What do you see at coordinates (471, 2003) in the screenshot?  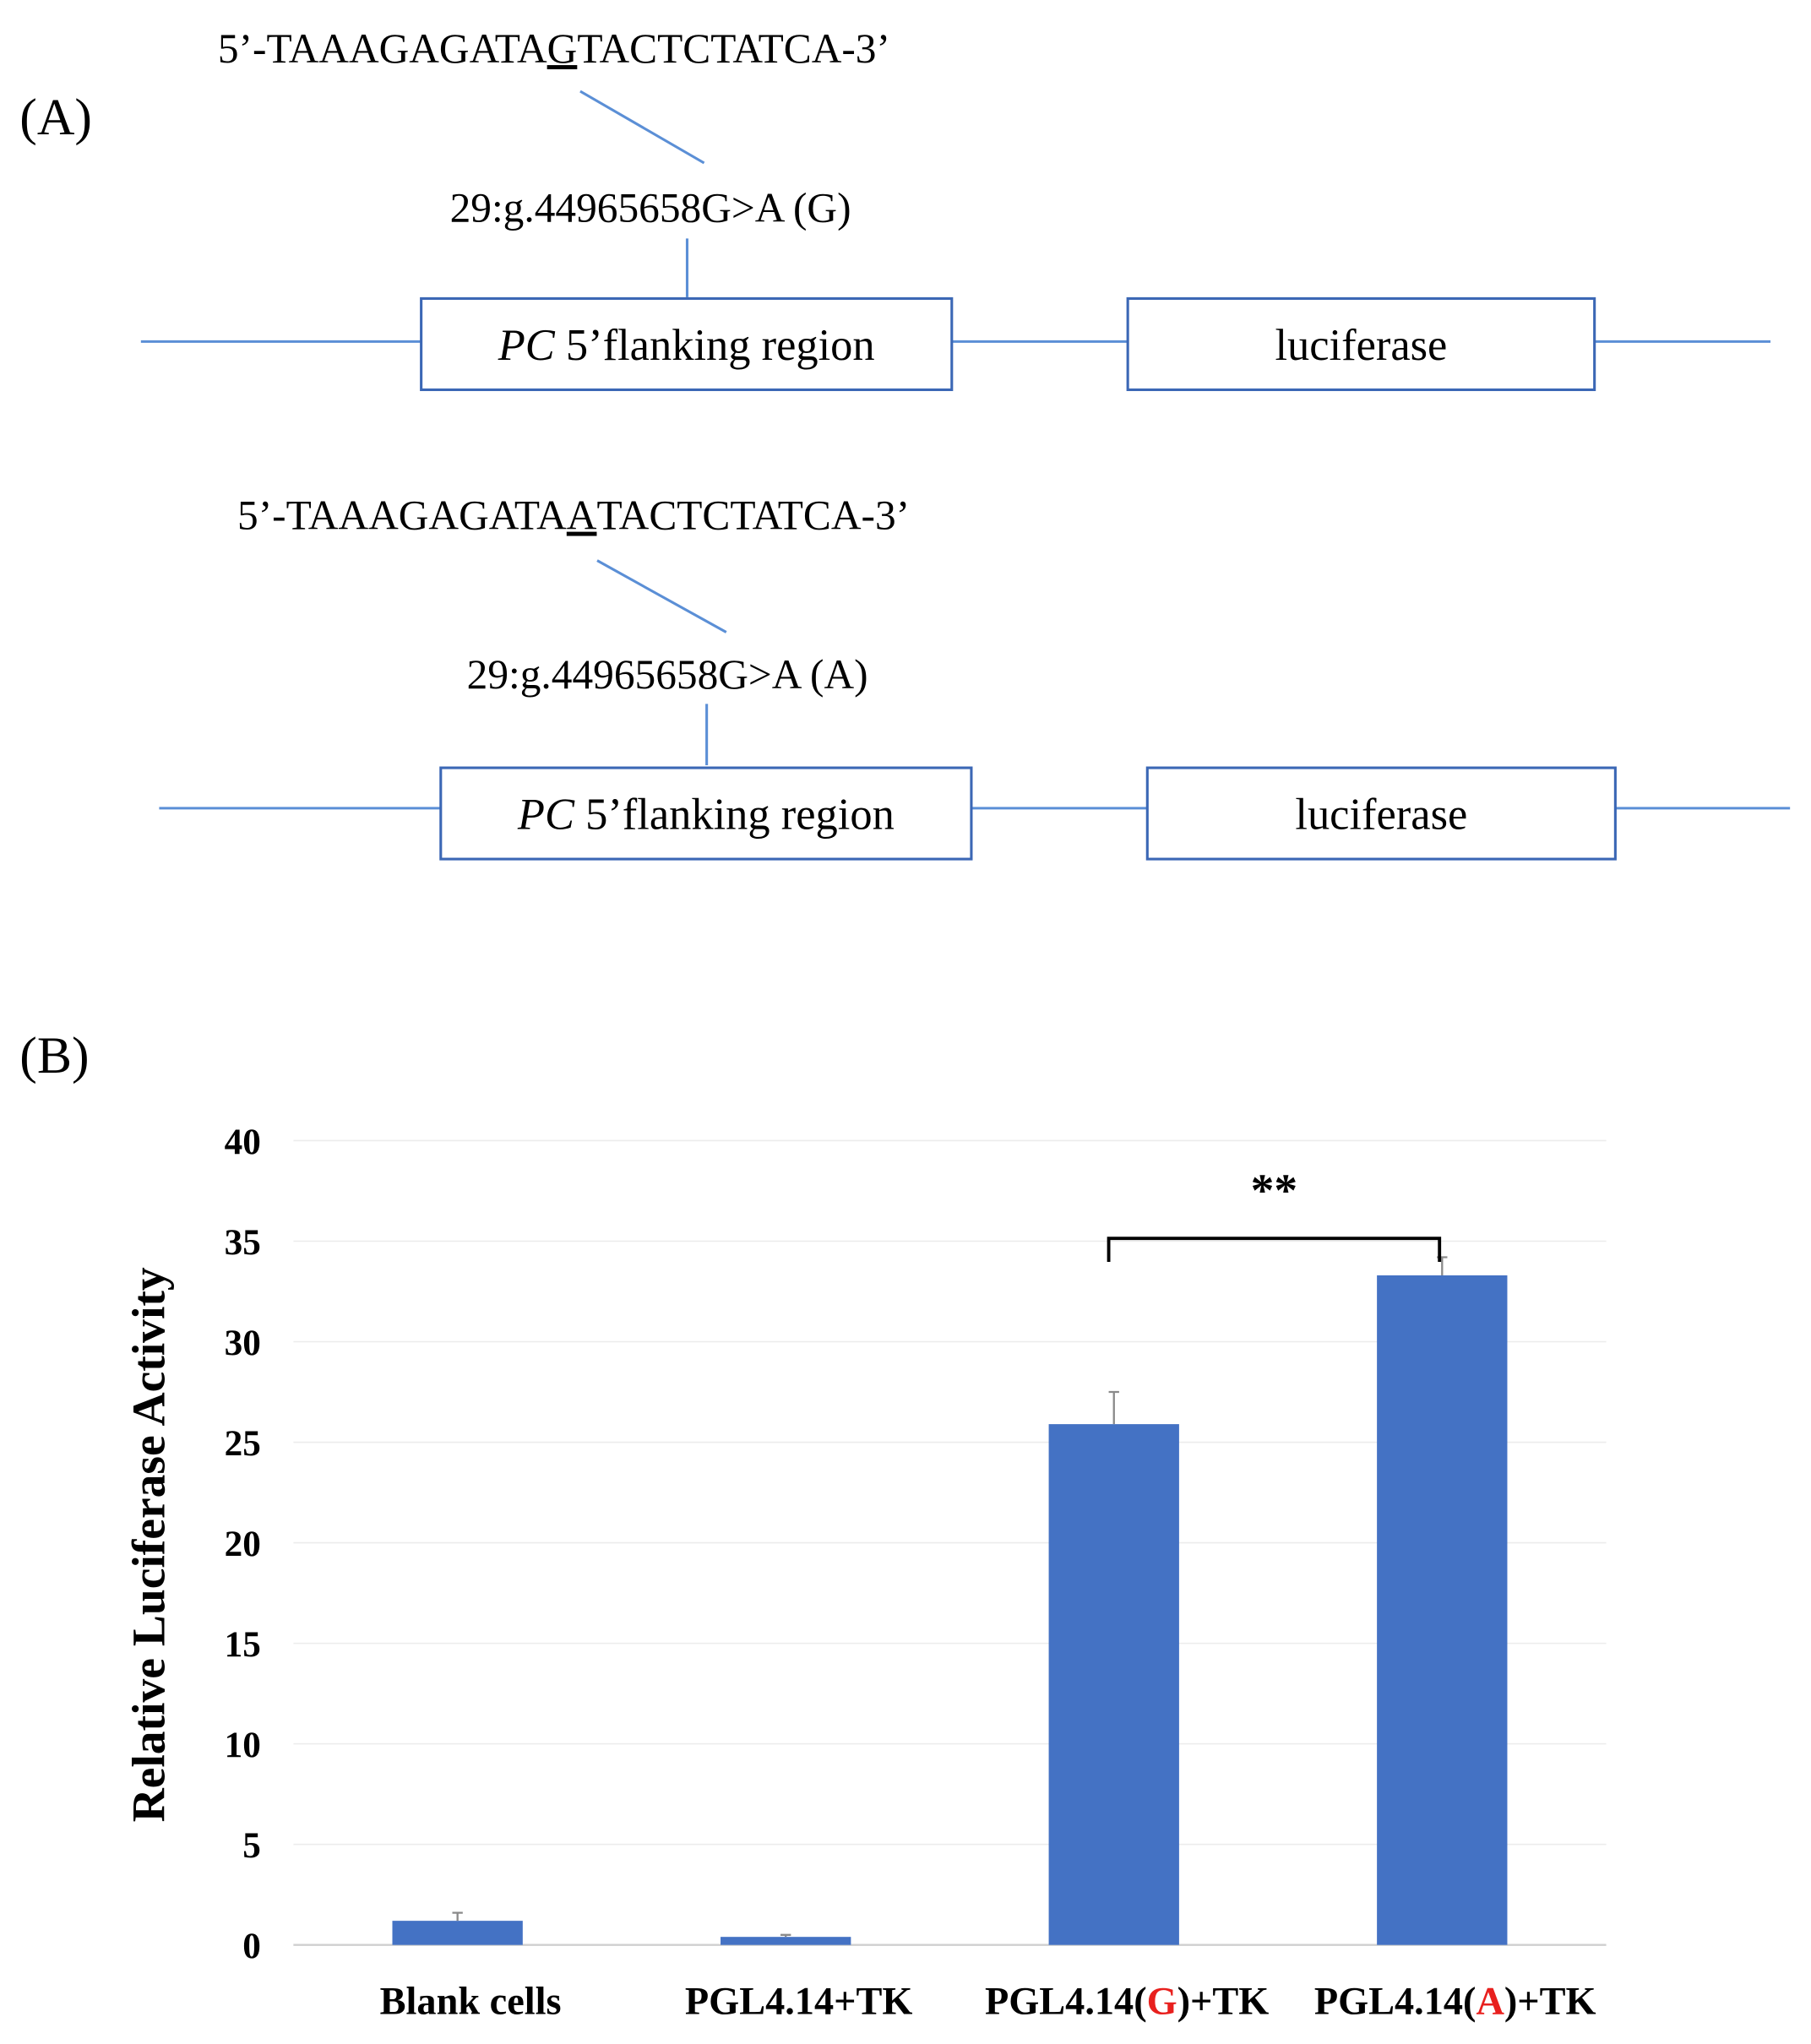 I see `x-tick-label: Blank cells` at bounding box center [471, 2003].